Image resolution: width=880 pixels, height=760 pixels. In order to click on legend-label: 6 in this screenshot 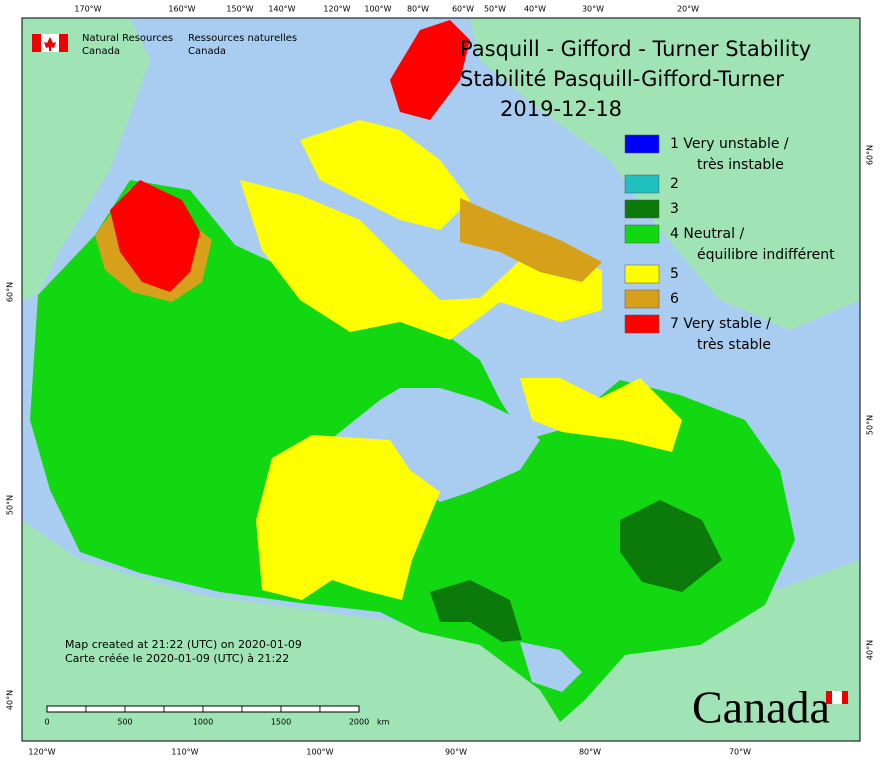, I will do `click(674, 299)`.